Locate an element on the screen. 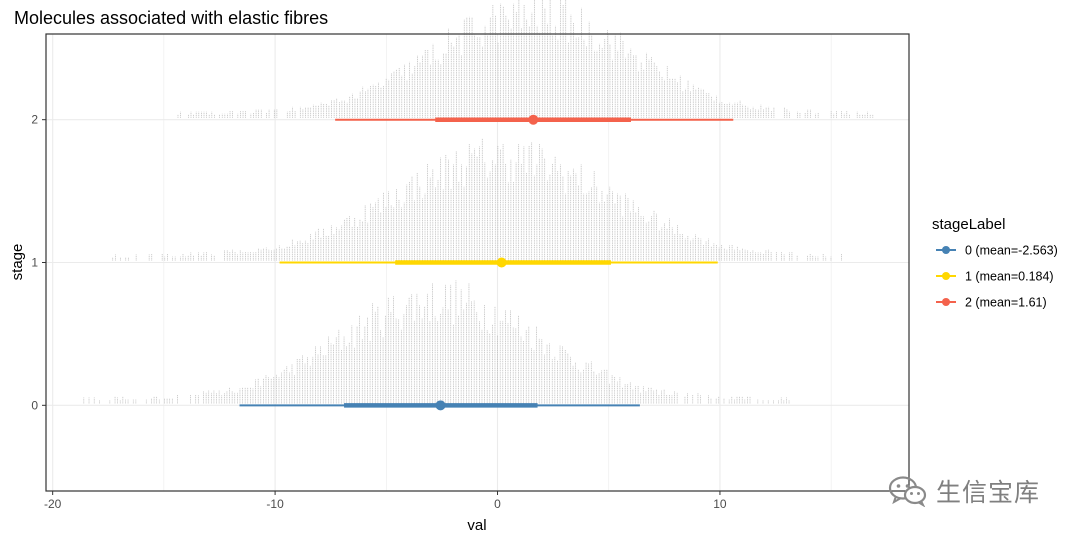 This screenshot has height=540, width=1080. legend-item: 1 (mean=0.184) is located at coordinates (995, 277).